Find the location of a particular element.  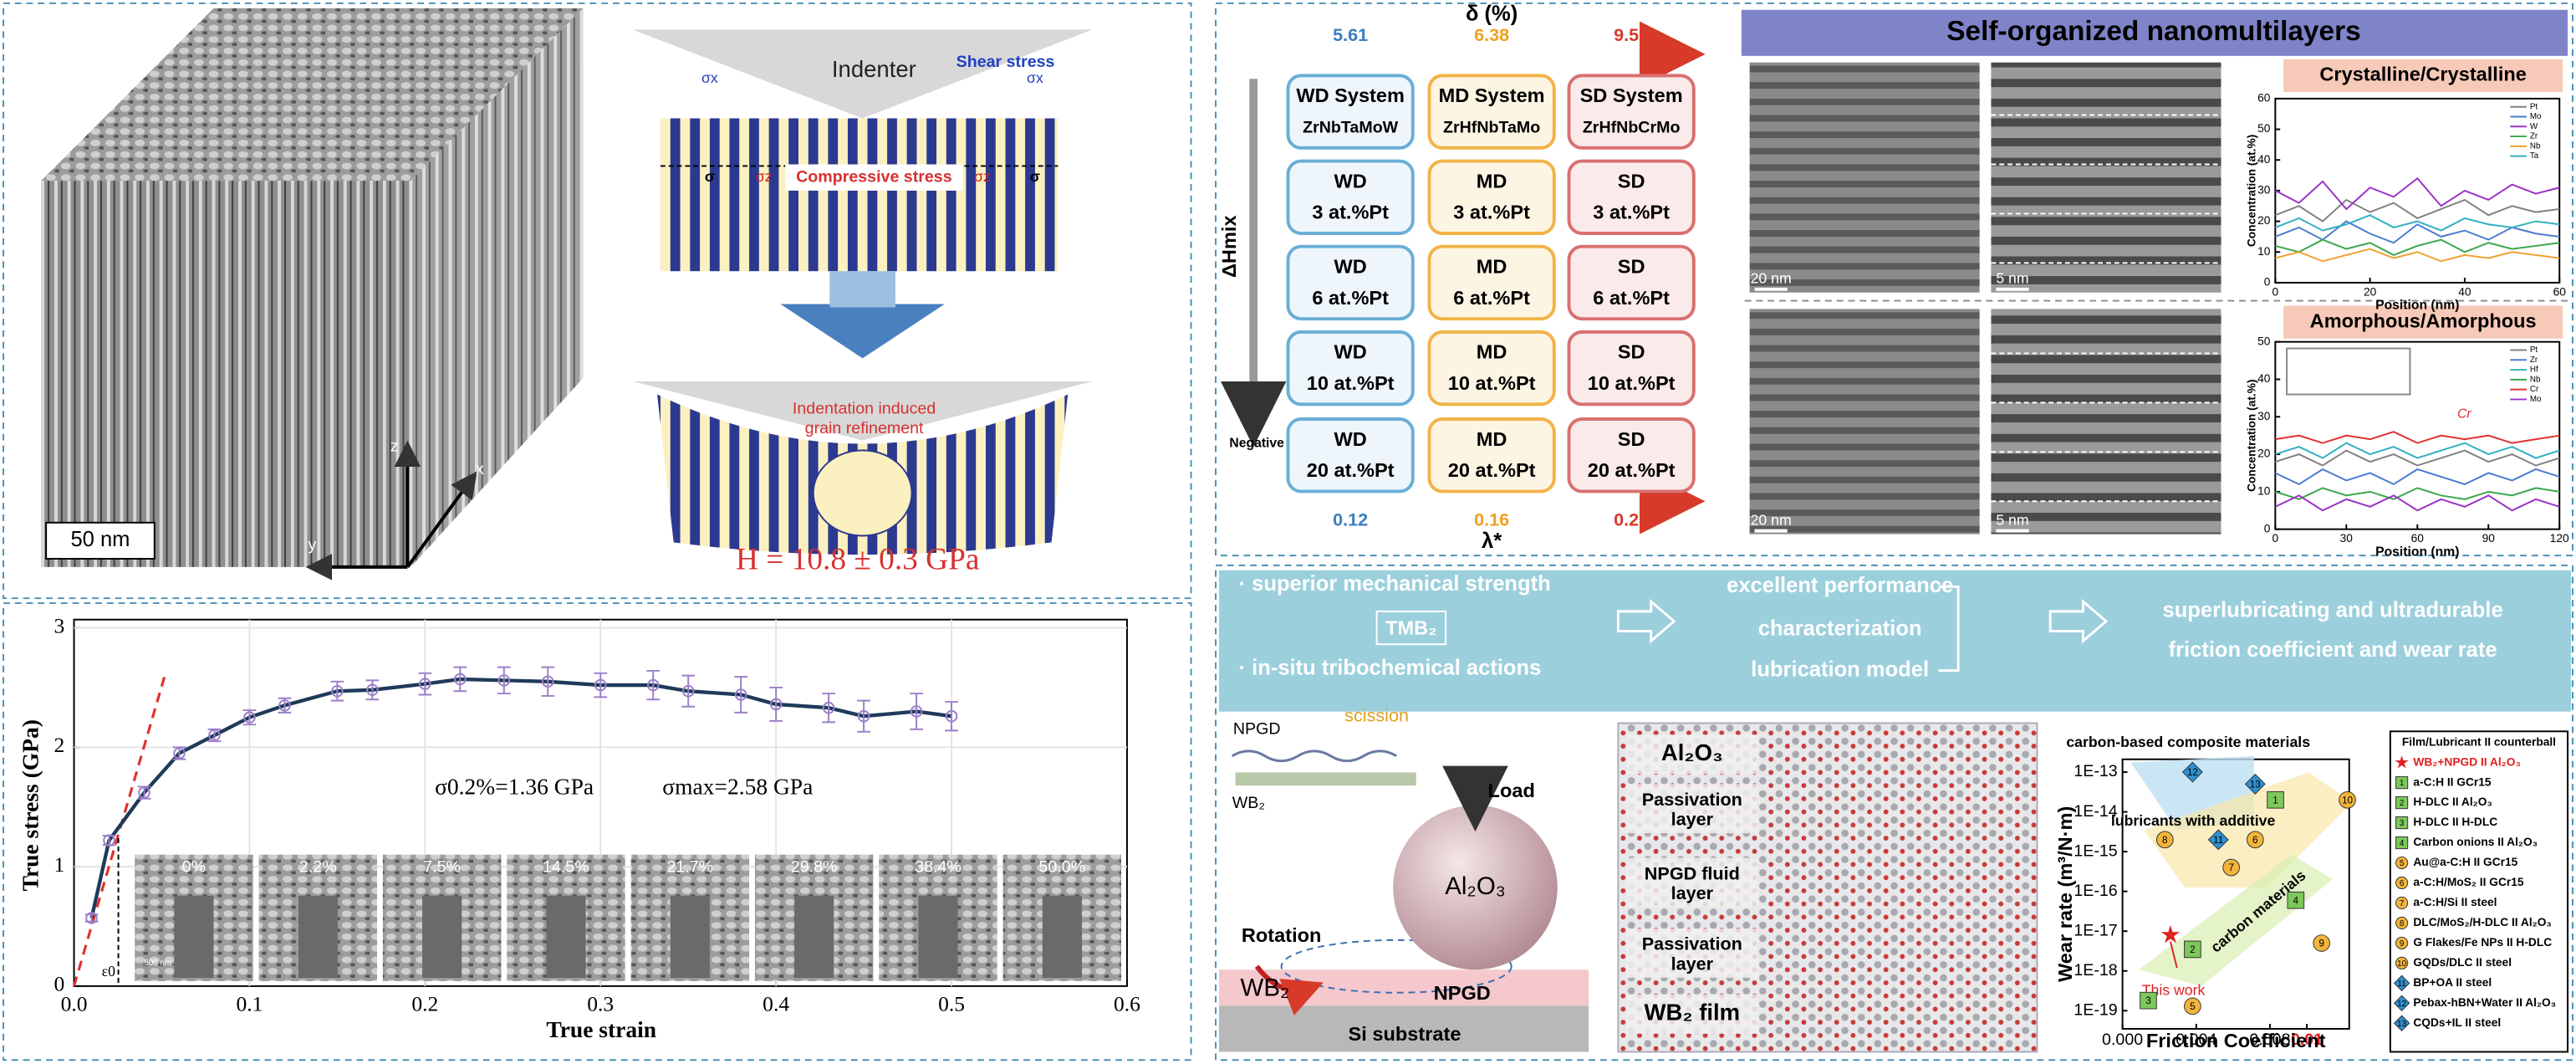

label: 6 at.%Pt is located at coordinates (1632, 298).